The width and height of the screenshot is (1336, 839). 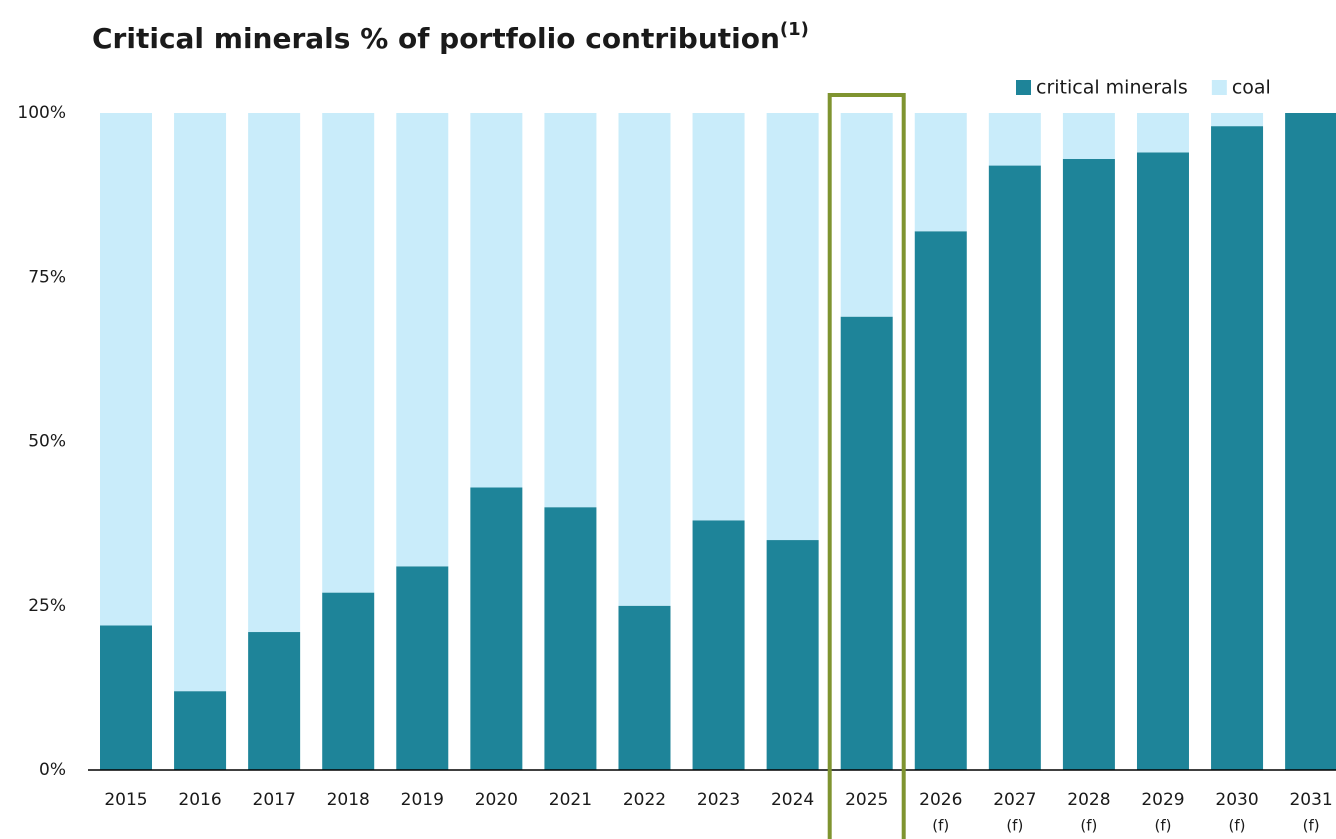 What do you see at coordinates (1236, 800) in the screenshot?
I see `x-tick-label: 2030` at bounding box center [1236, 800].